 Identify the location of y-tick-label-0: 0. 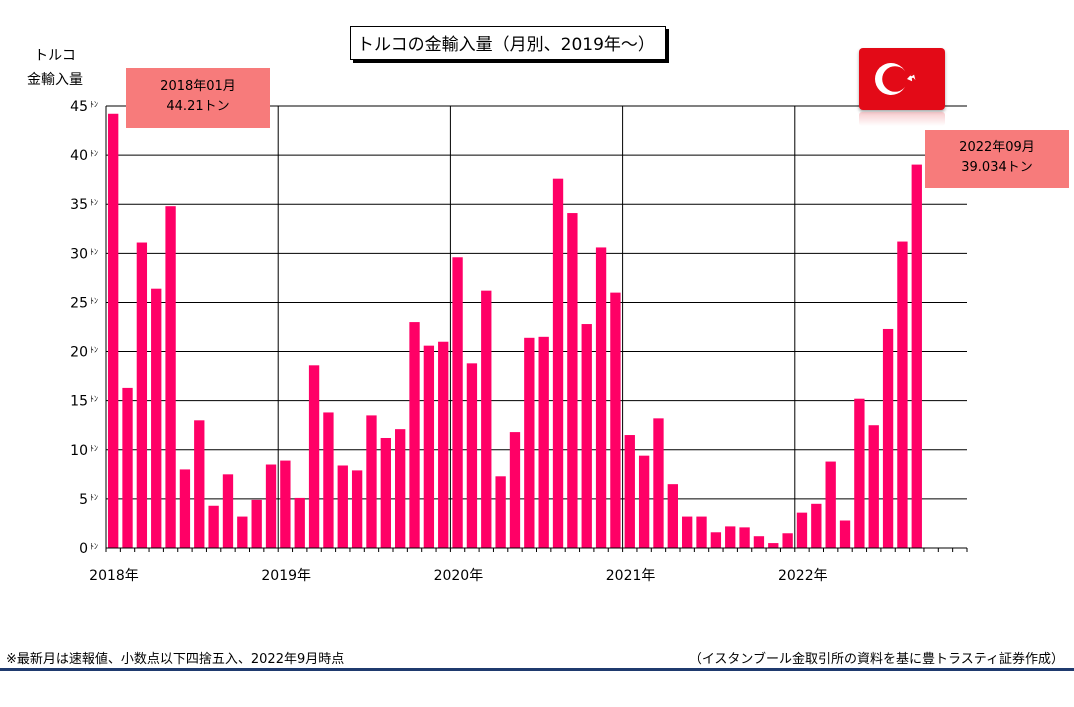
(83, 549).